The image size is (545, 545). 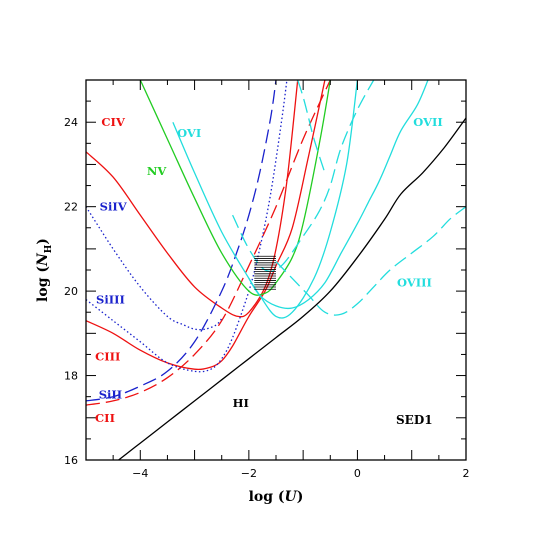 What do you see at coordinates (265, 272) in the screenshot?
I see `shaded-region` at bounding box center [265, 272].